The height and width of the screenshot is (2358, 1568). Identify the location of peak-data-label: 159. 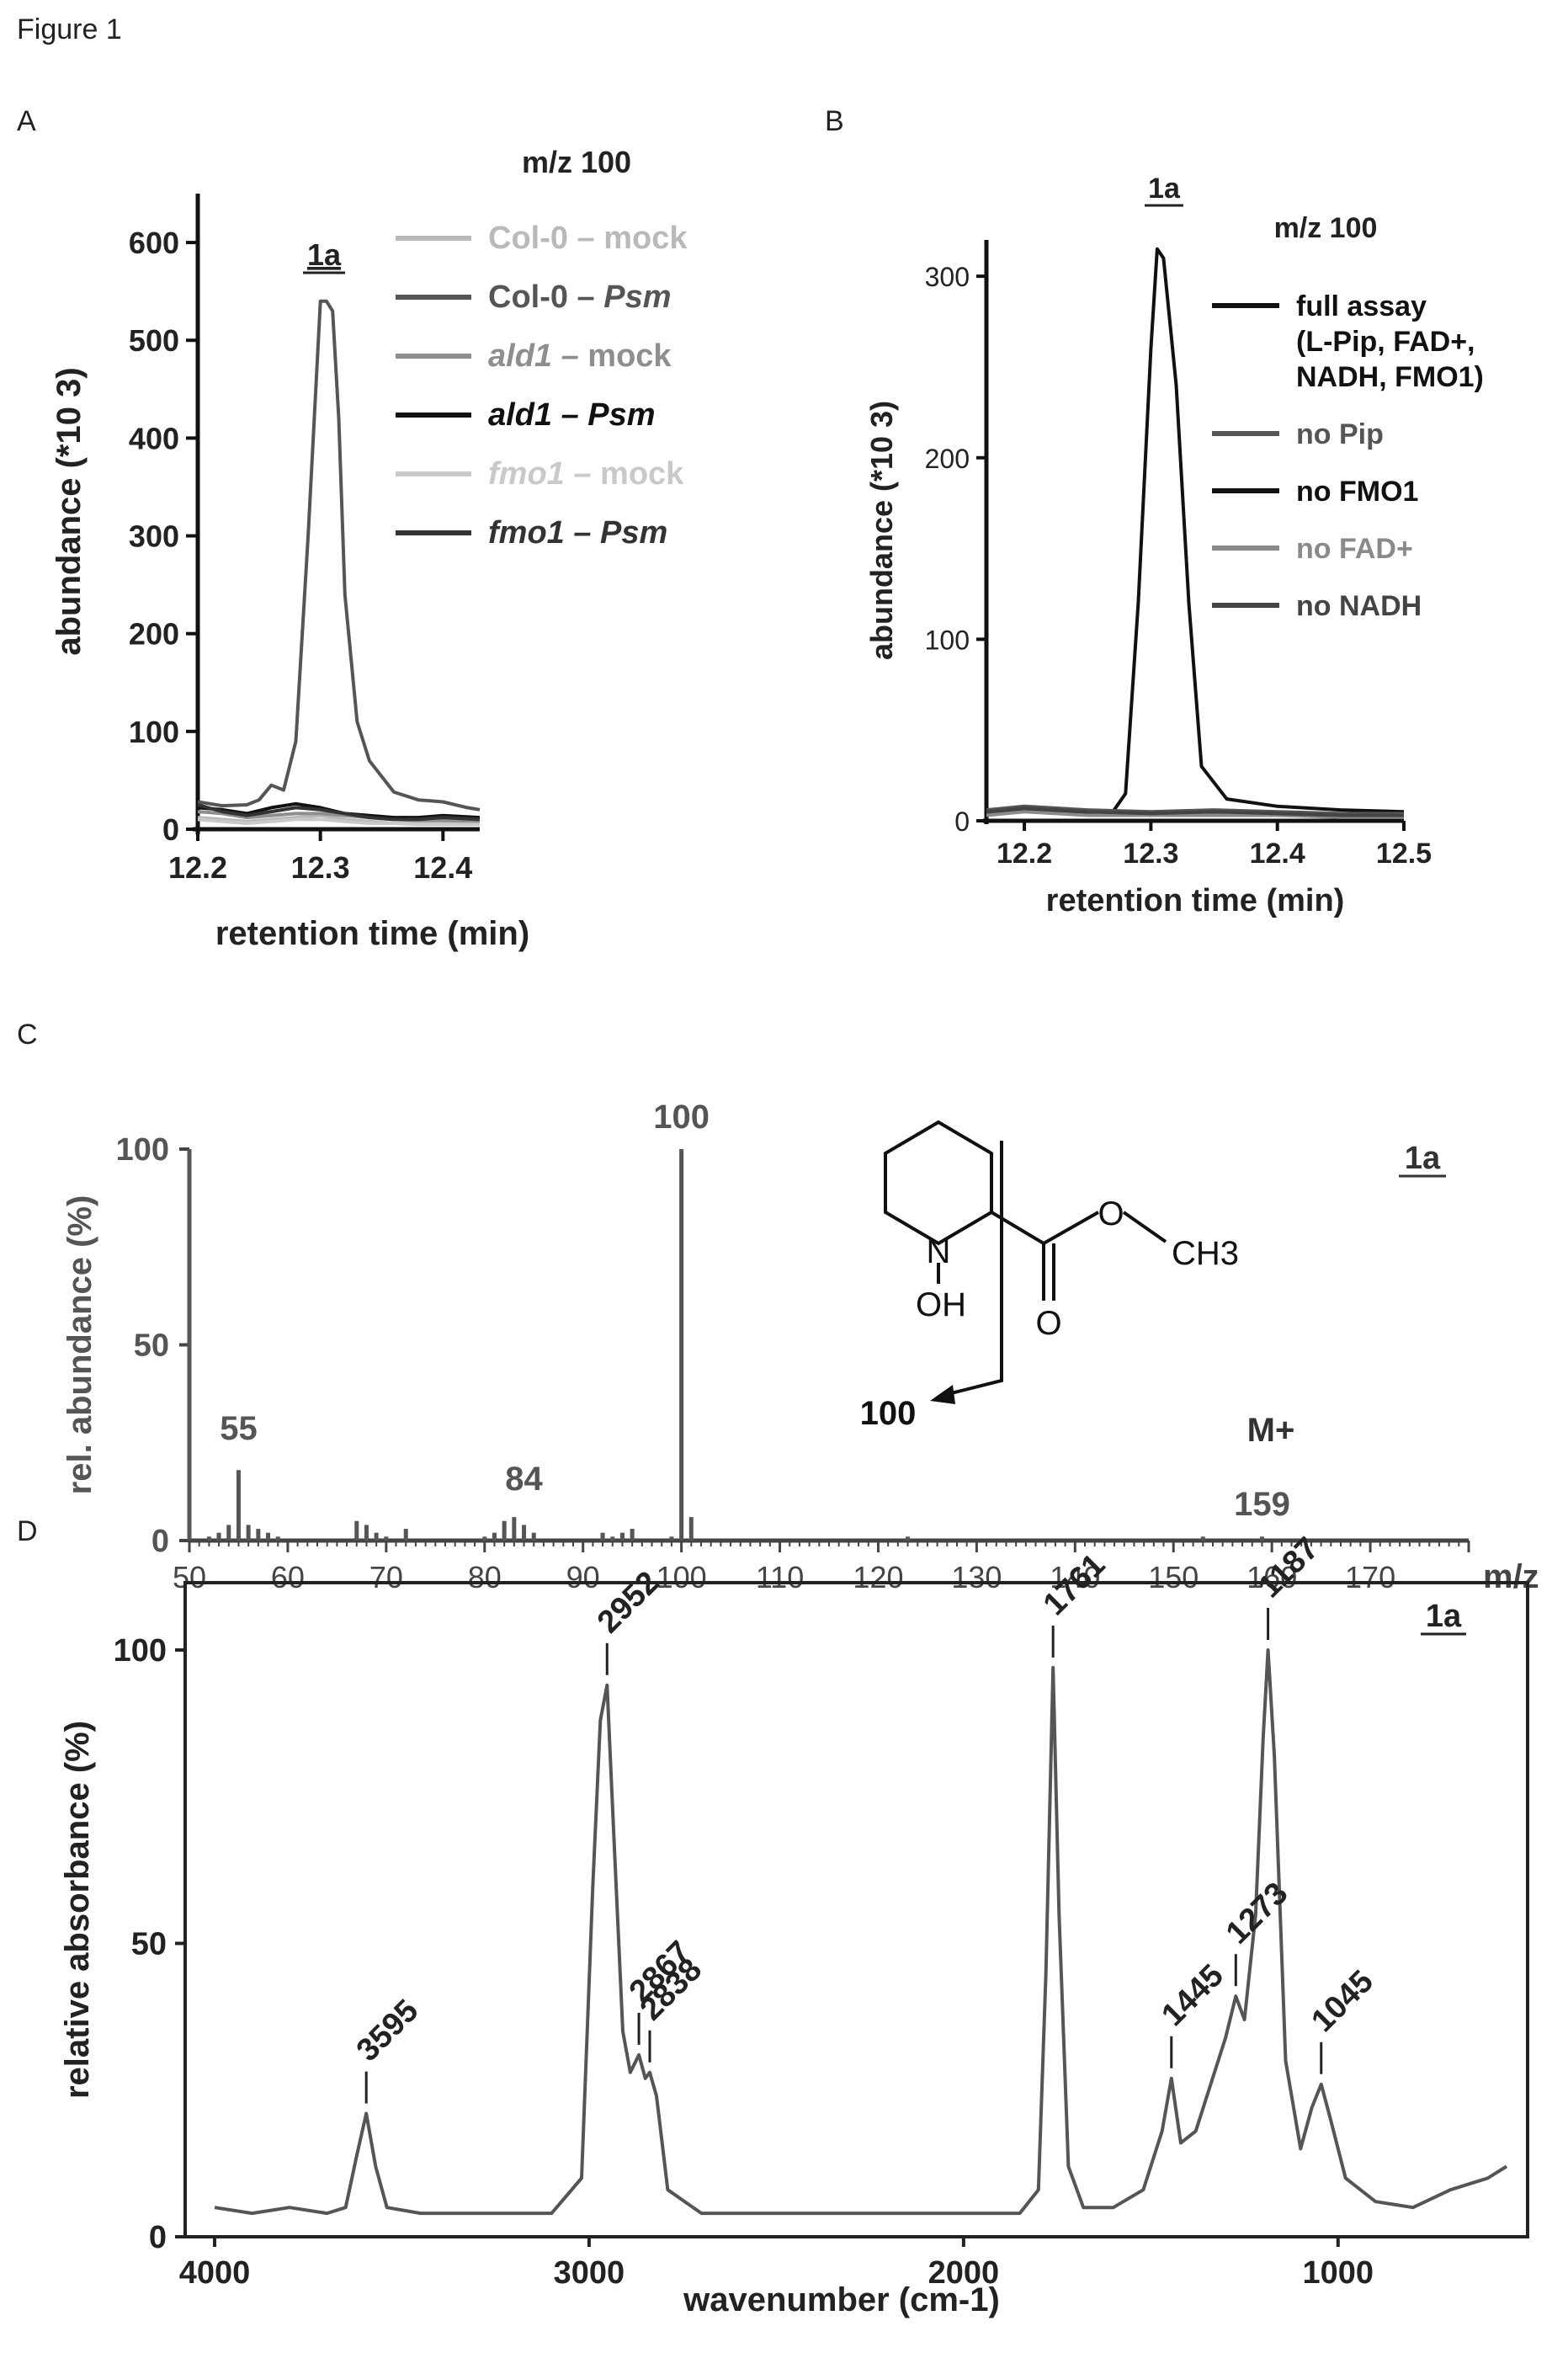
(1262, 1505).